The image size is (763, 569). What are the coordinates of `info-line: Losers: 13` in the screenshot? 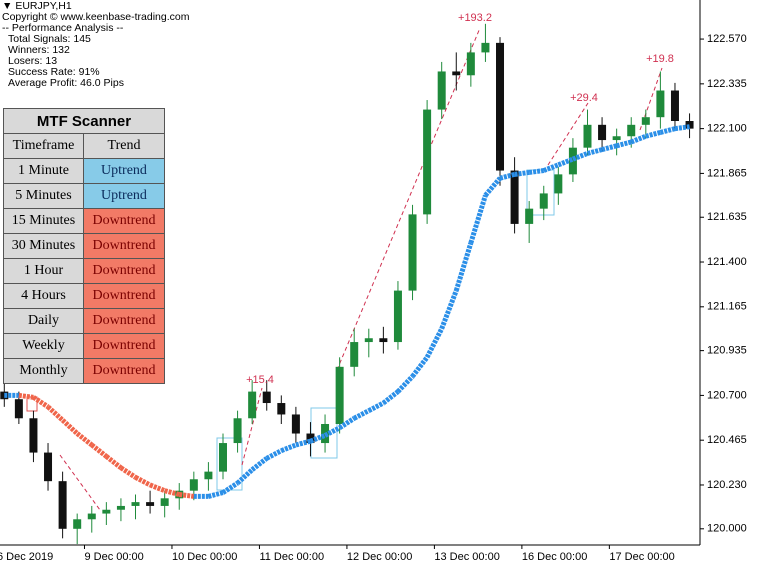 It's located at (33, 61).